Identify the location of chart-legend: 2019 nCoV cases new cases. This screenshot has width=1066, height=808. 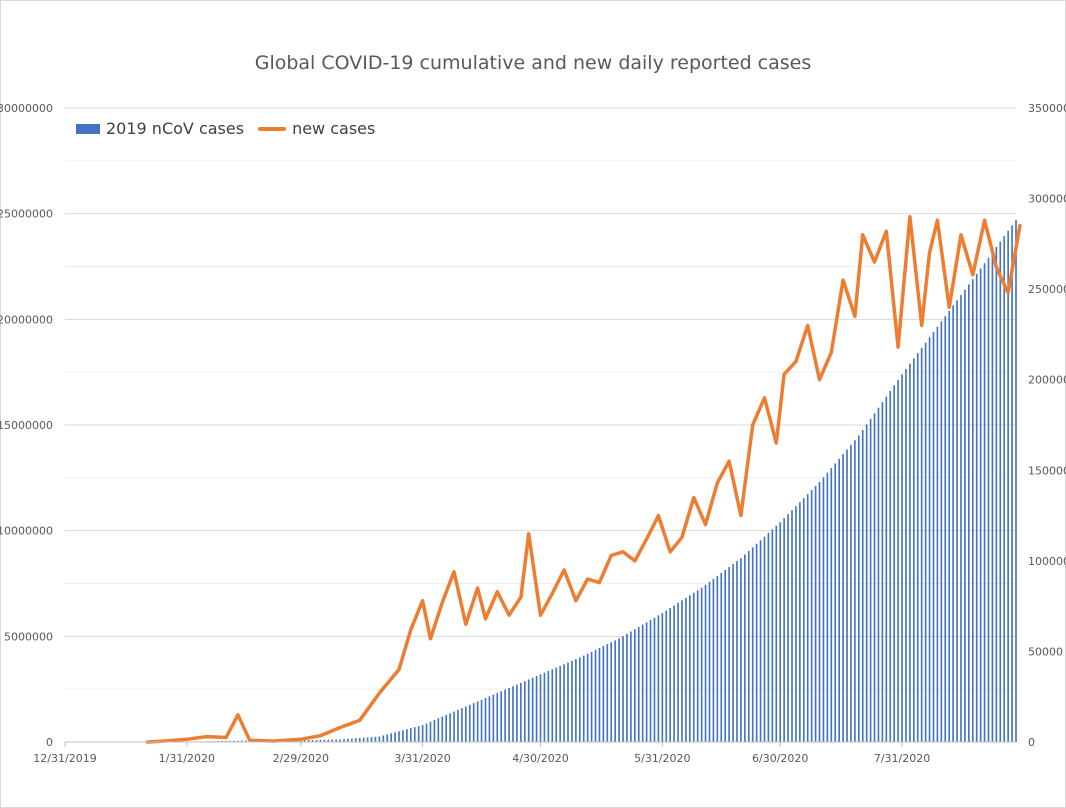
(225, 128).